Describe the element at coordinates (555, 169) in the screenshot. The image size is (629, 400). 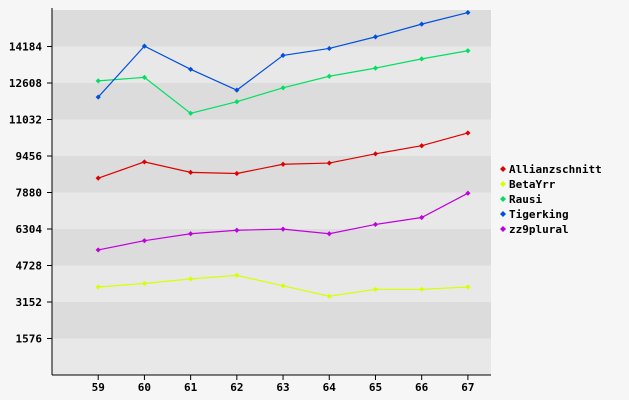
I see `legend-label-allianzschnitt: Allianzschnitt` at that location.